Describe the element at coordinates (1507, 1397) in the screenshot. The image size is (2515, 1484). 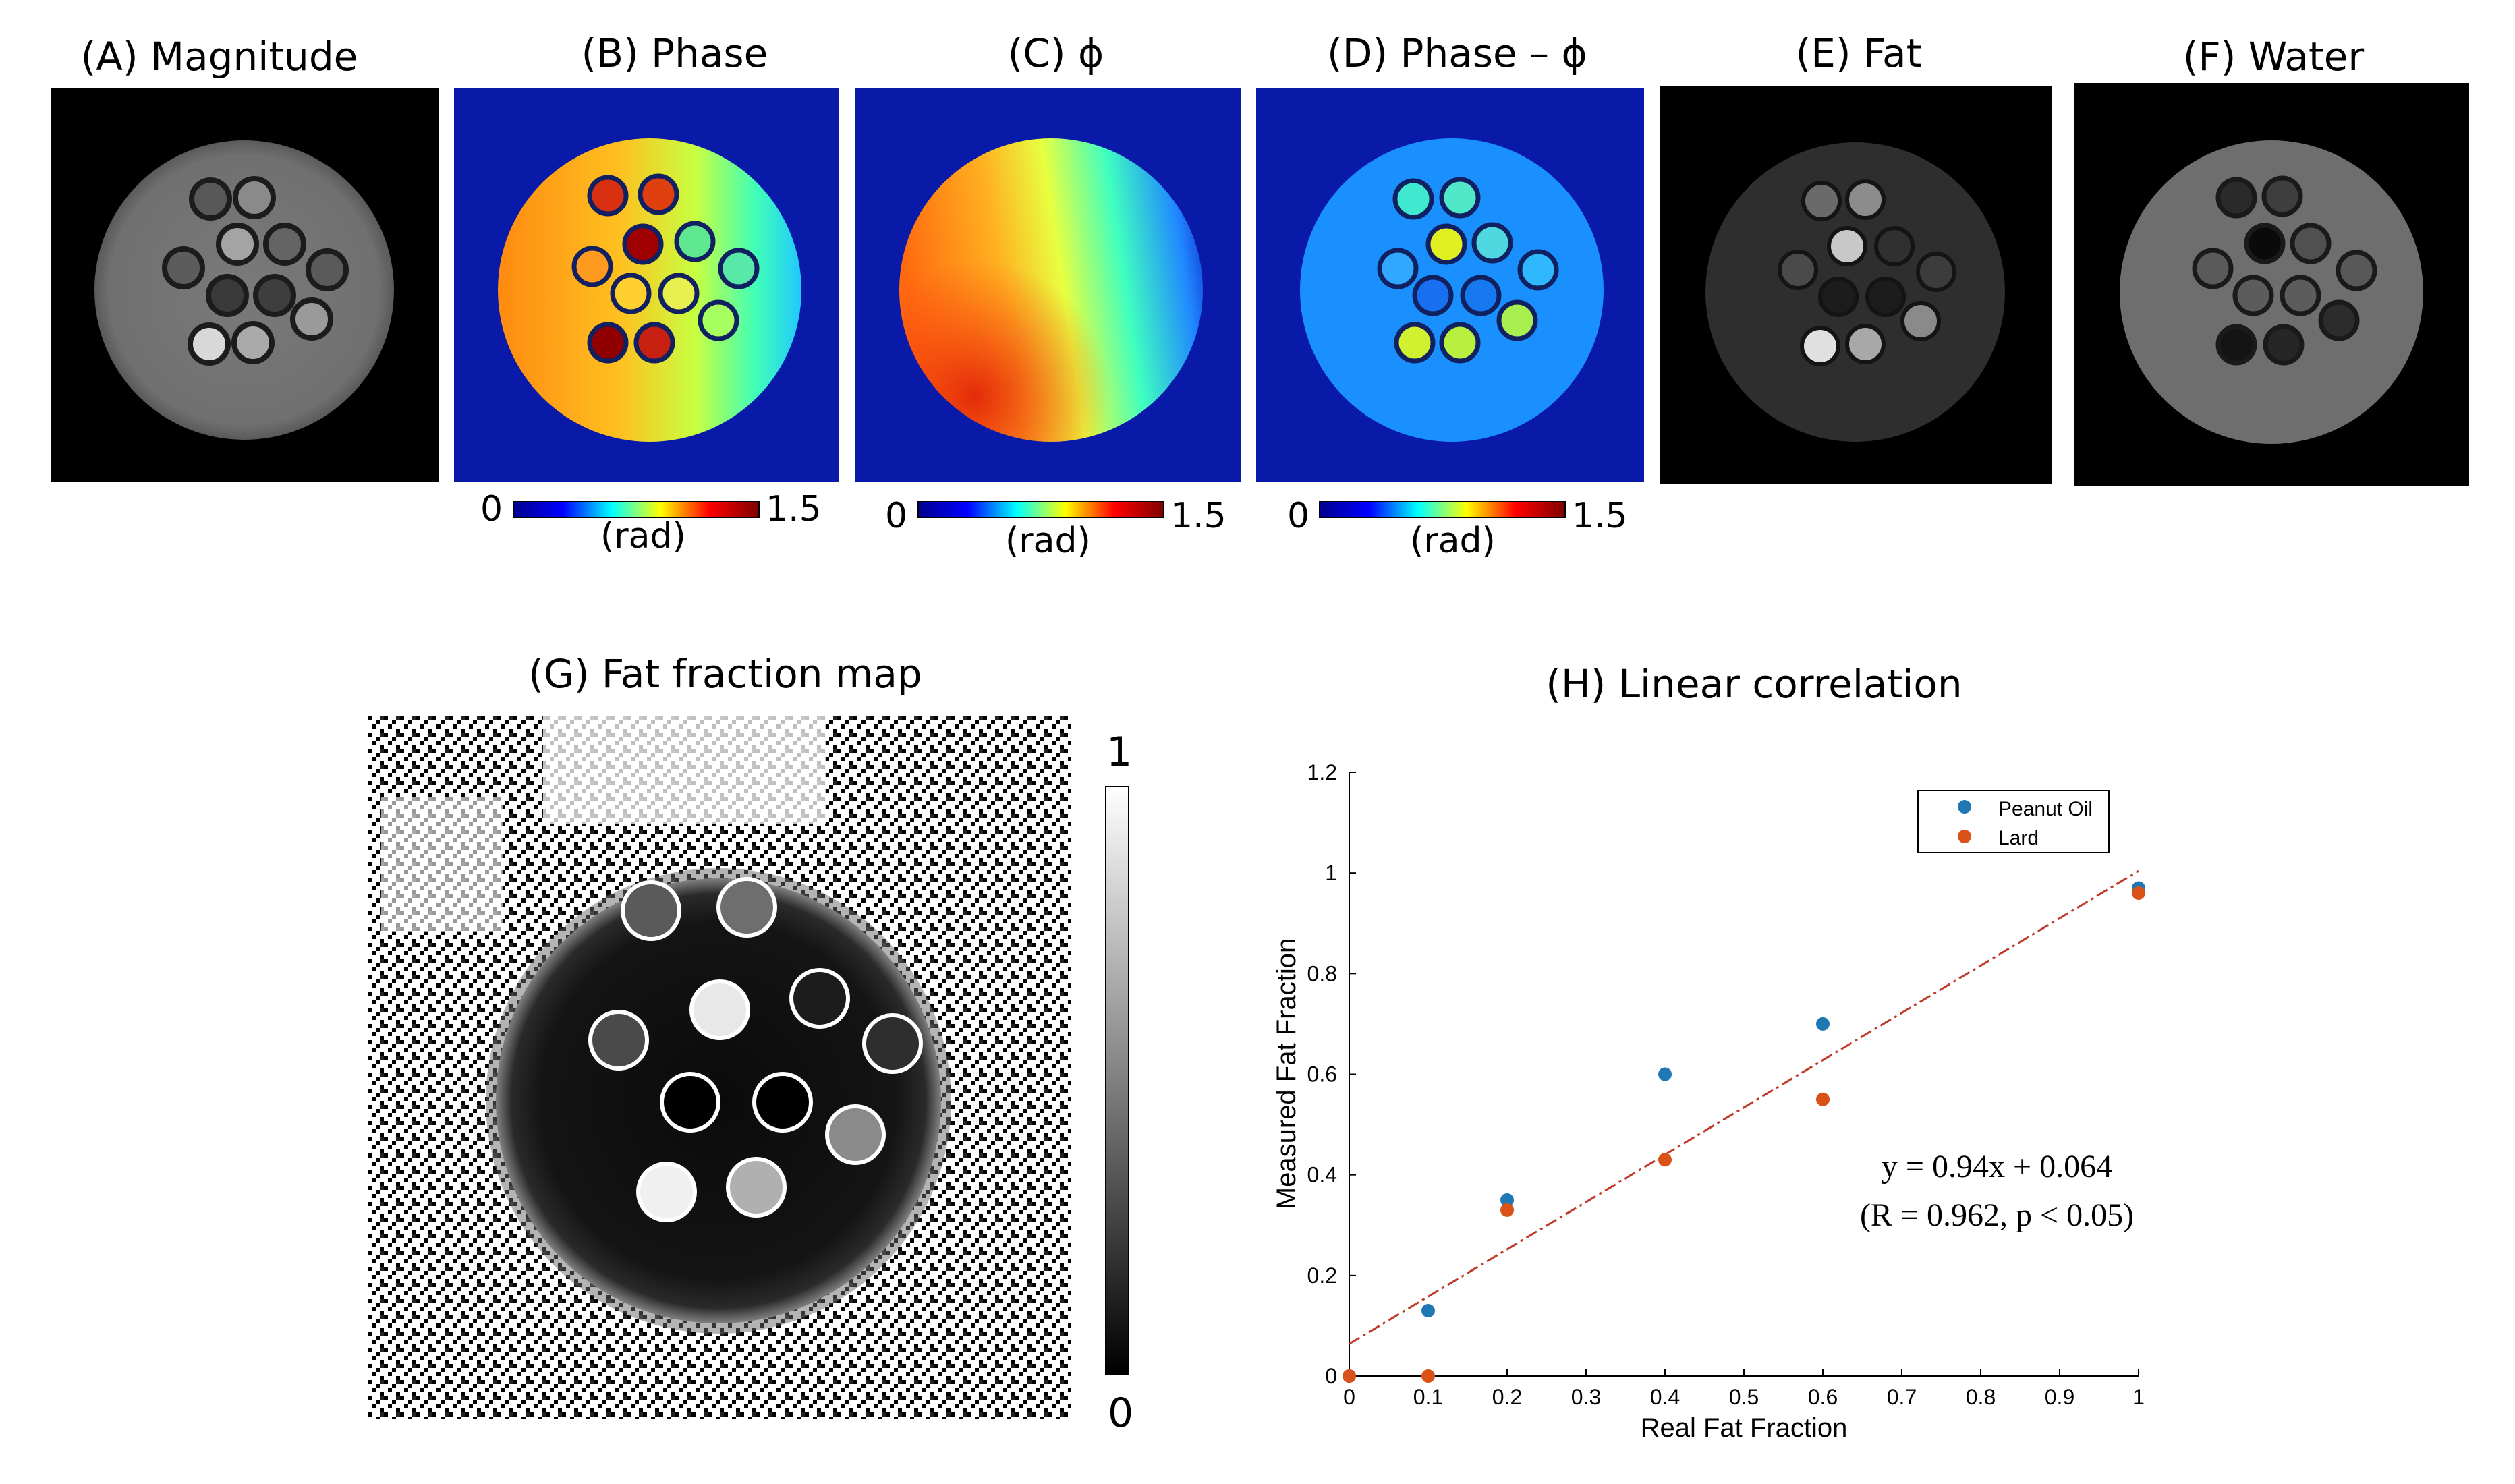
I see `x-tick-label: 0.2` at that location.